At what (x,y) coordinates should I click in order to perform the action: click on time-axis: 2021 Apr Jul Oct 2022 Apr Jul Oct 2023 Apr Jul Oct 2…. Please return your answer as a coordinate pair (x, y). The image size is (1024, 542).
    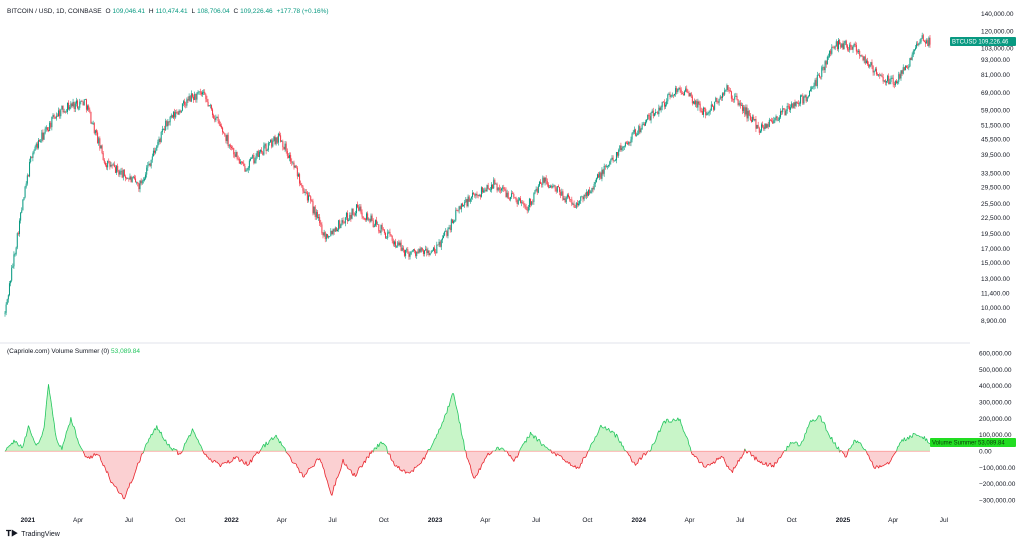
    Looking at the image, I should click on (485, 520).